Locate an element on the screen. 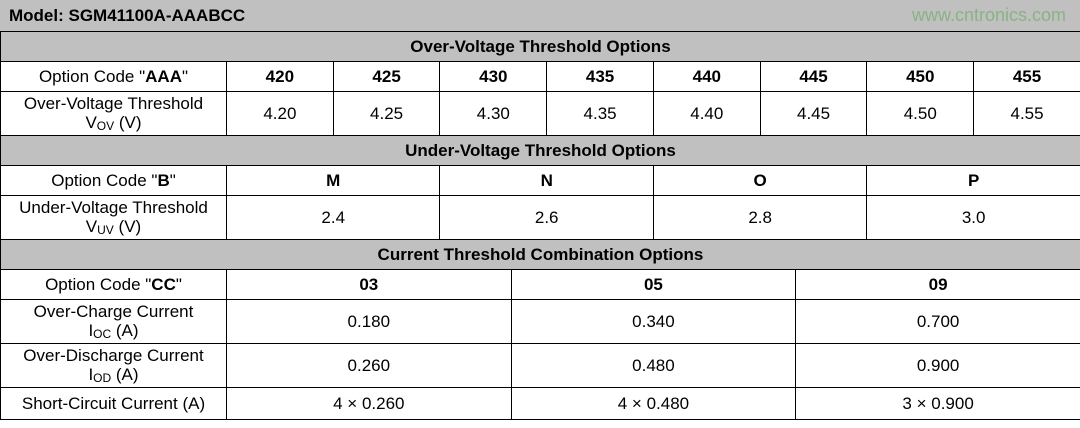 This screenshot has width=1080, height=428. watermark: www.cntronics.com is located at coordinates (988, 15).